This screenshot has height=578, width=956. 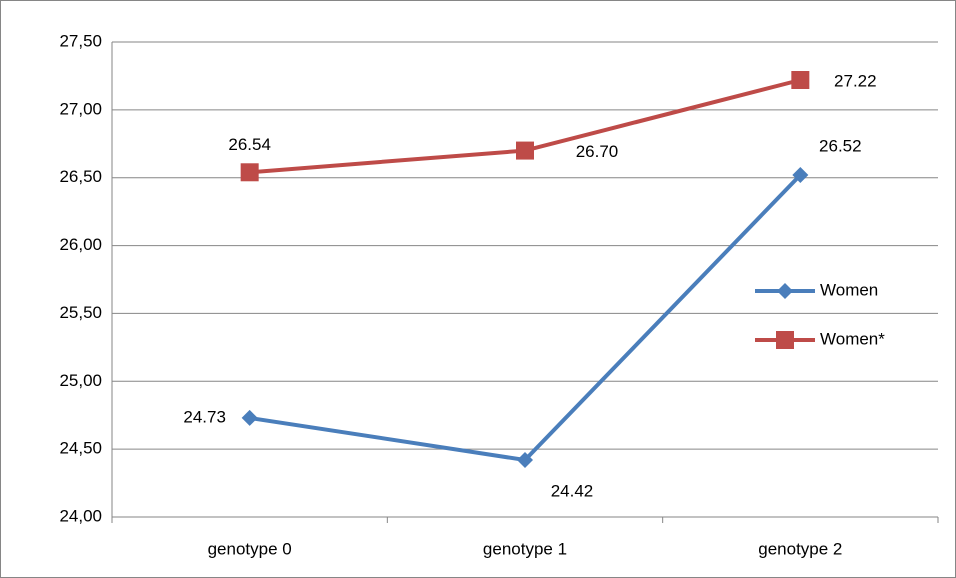 I want to click on y-tick-label: 24,50, so click(x=80, y=448).